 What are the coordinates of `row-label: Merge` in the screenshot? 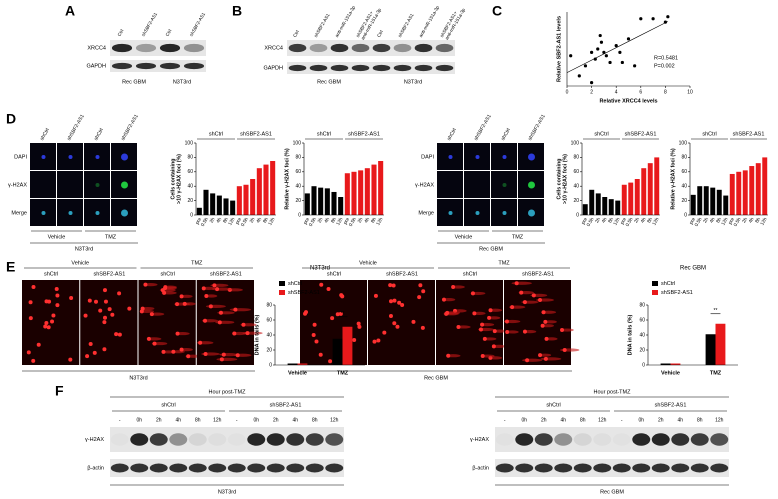 It's located at (426, 213).